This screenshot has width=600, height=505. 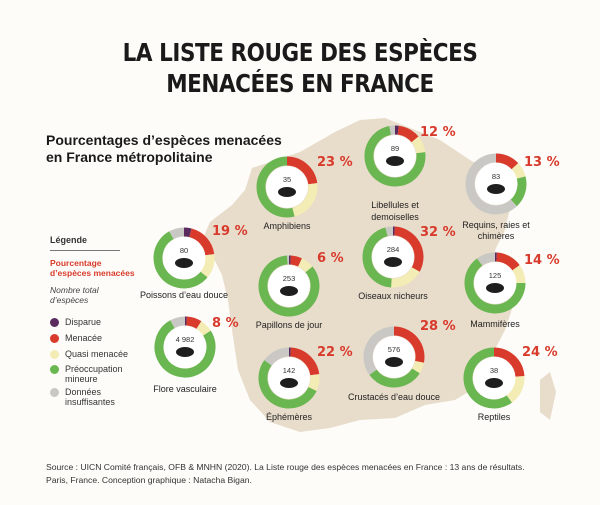 I want to click on donut-frog: 35 23 % Amphibiens, so click(x=304, y=193).